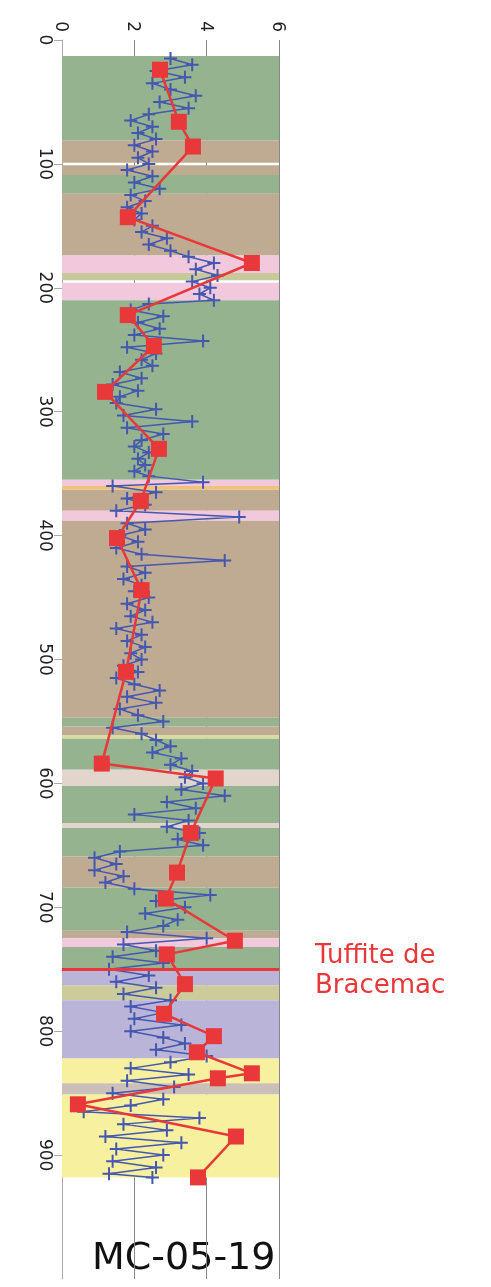 The height and width of the screenshot is (1287, 491). I want to click on x-tick-label: 0, so click(62, 26).